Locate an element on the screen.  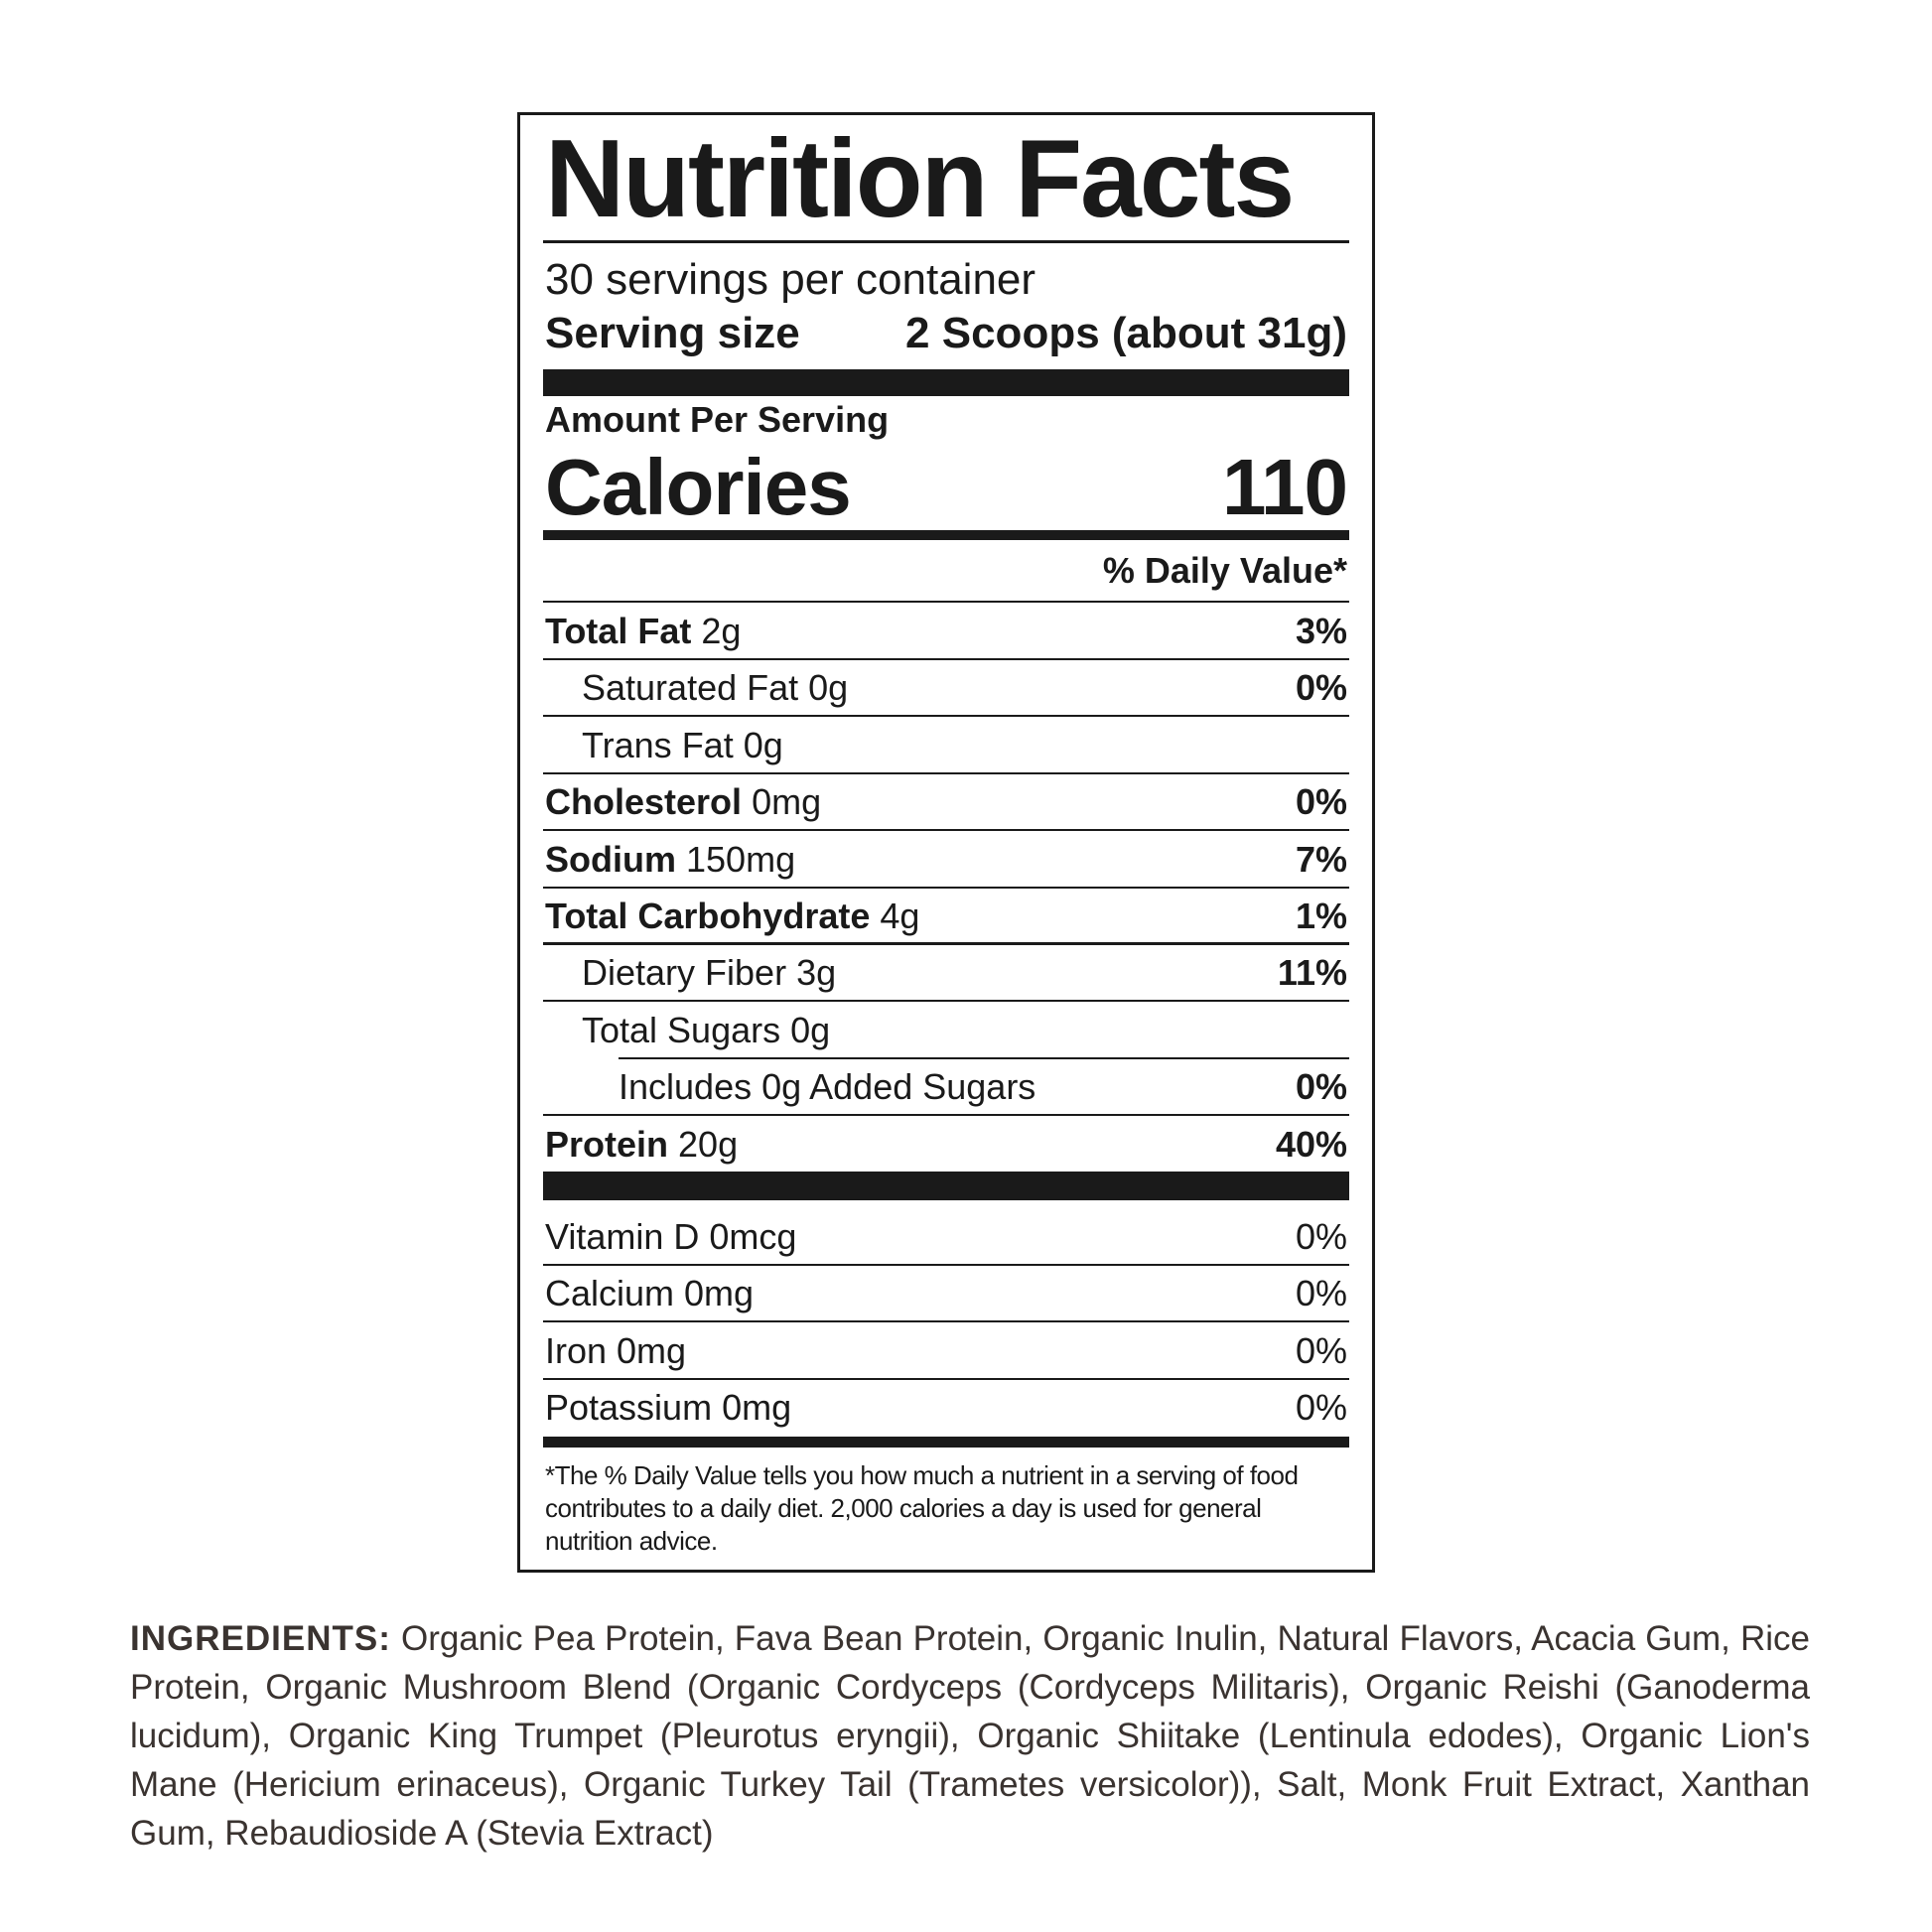
nutrient-label: Cholesterol 0mg is located at coordinates (683, 801).